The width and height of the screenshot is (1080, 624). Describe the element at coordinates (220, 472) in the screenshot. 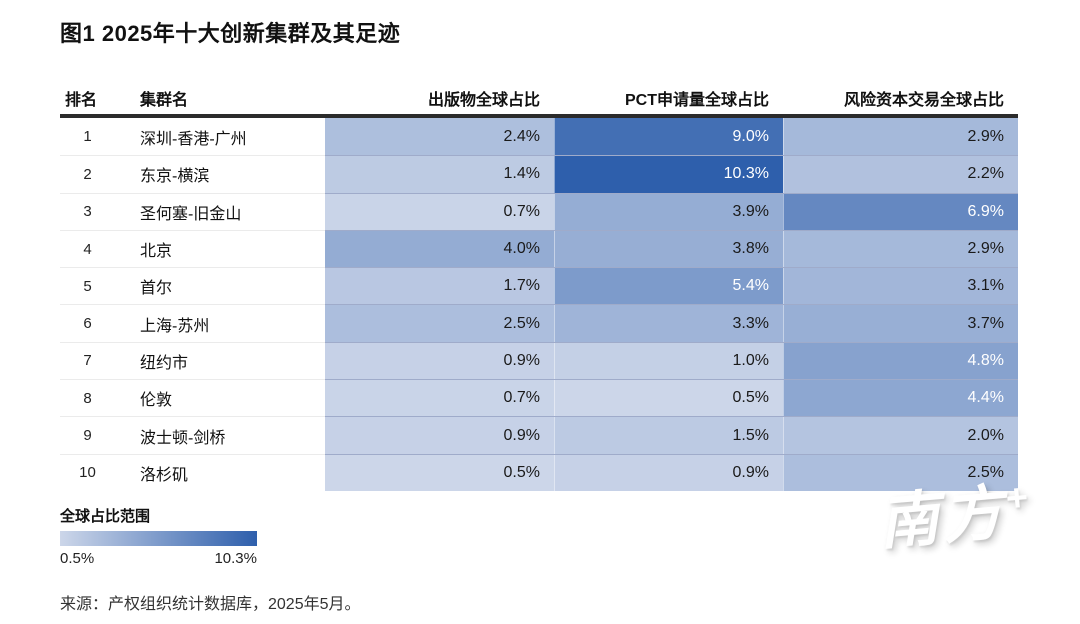

I see `cluster-name-cell: 洛杉矶` at that location.